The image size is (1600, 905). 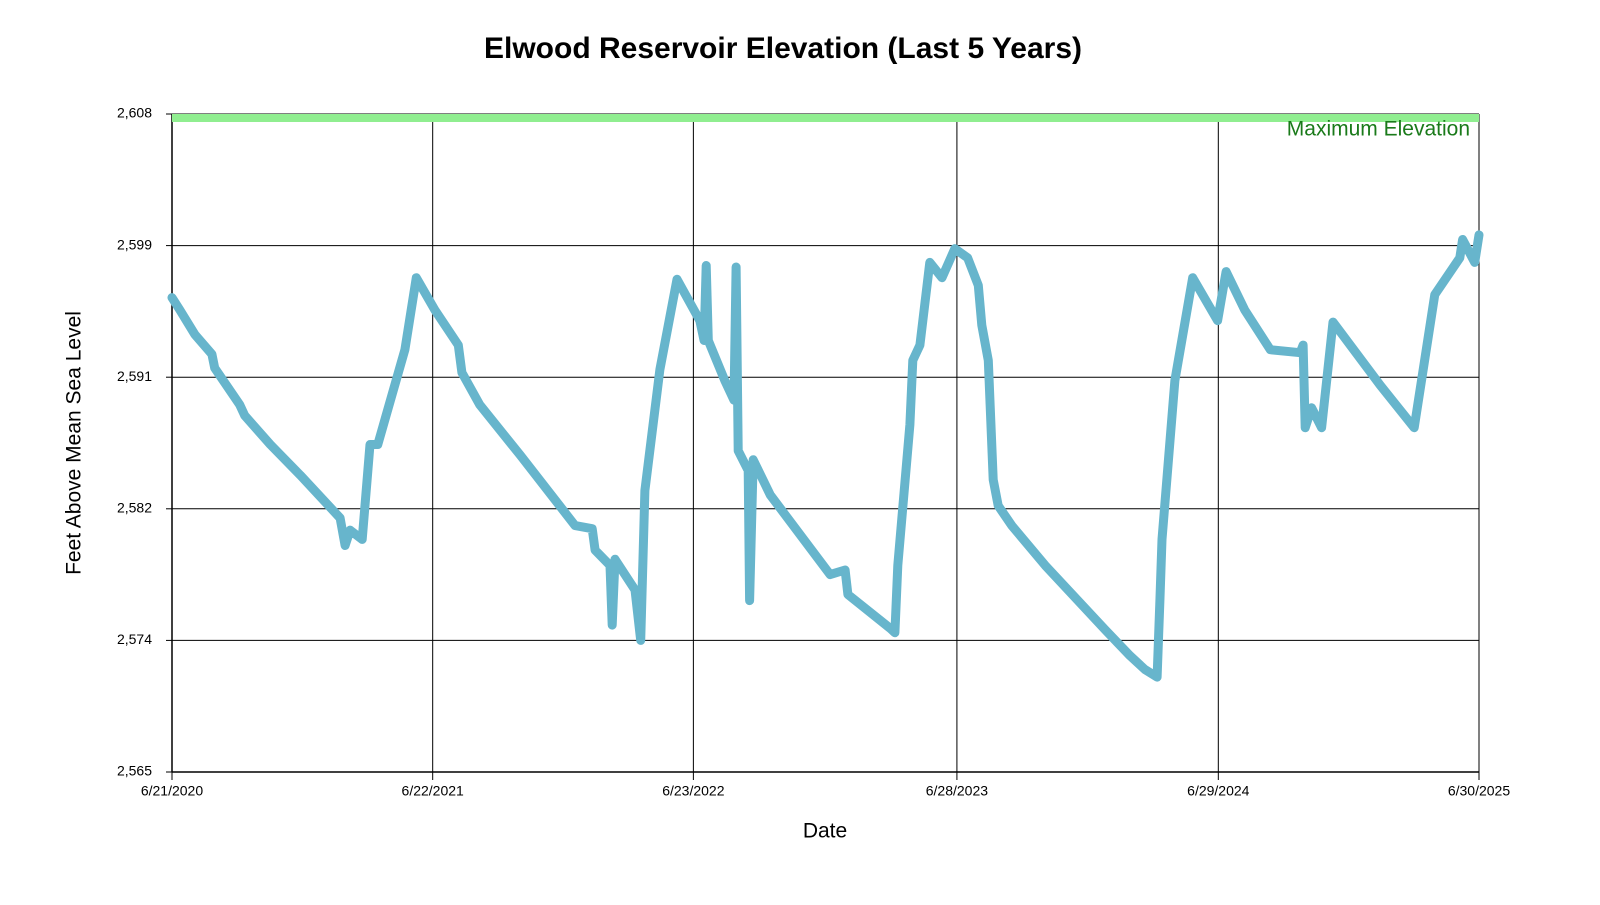 What do you see at coordinates (1378, 129) in the screenshot?
I see `max-elevation-label: Maximum Elevation` at bounding box center [1378, 129].